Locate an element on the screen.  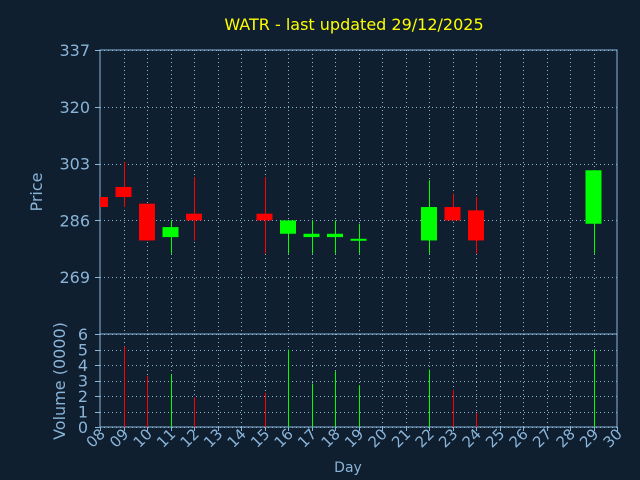
price-tick-label: 303 is located at coordinates (74, 164).